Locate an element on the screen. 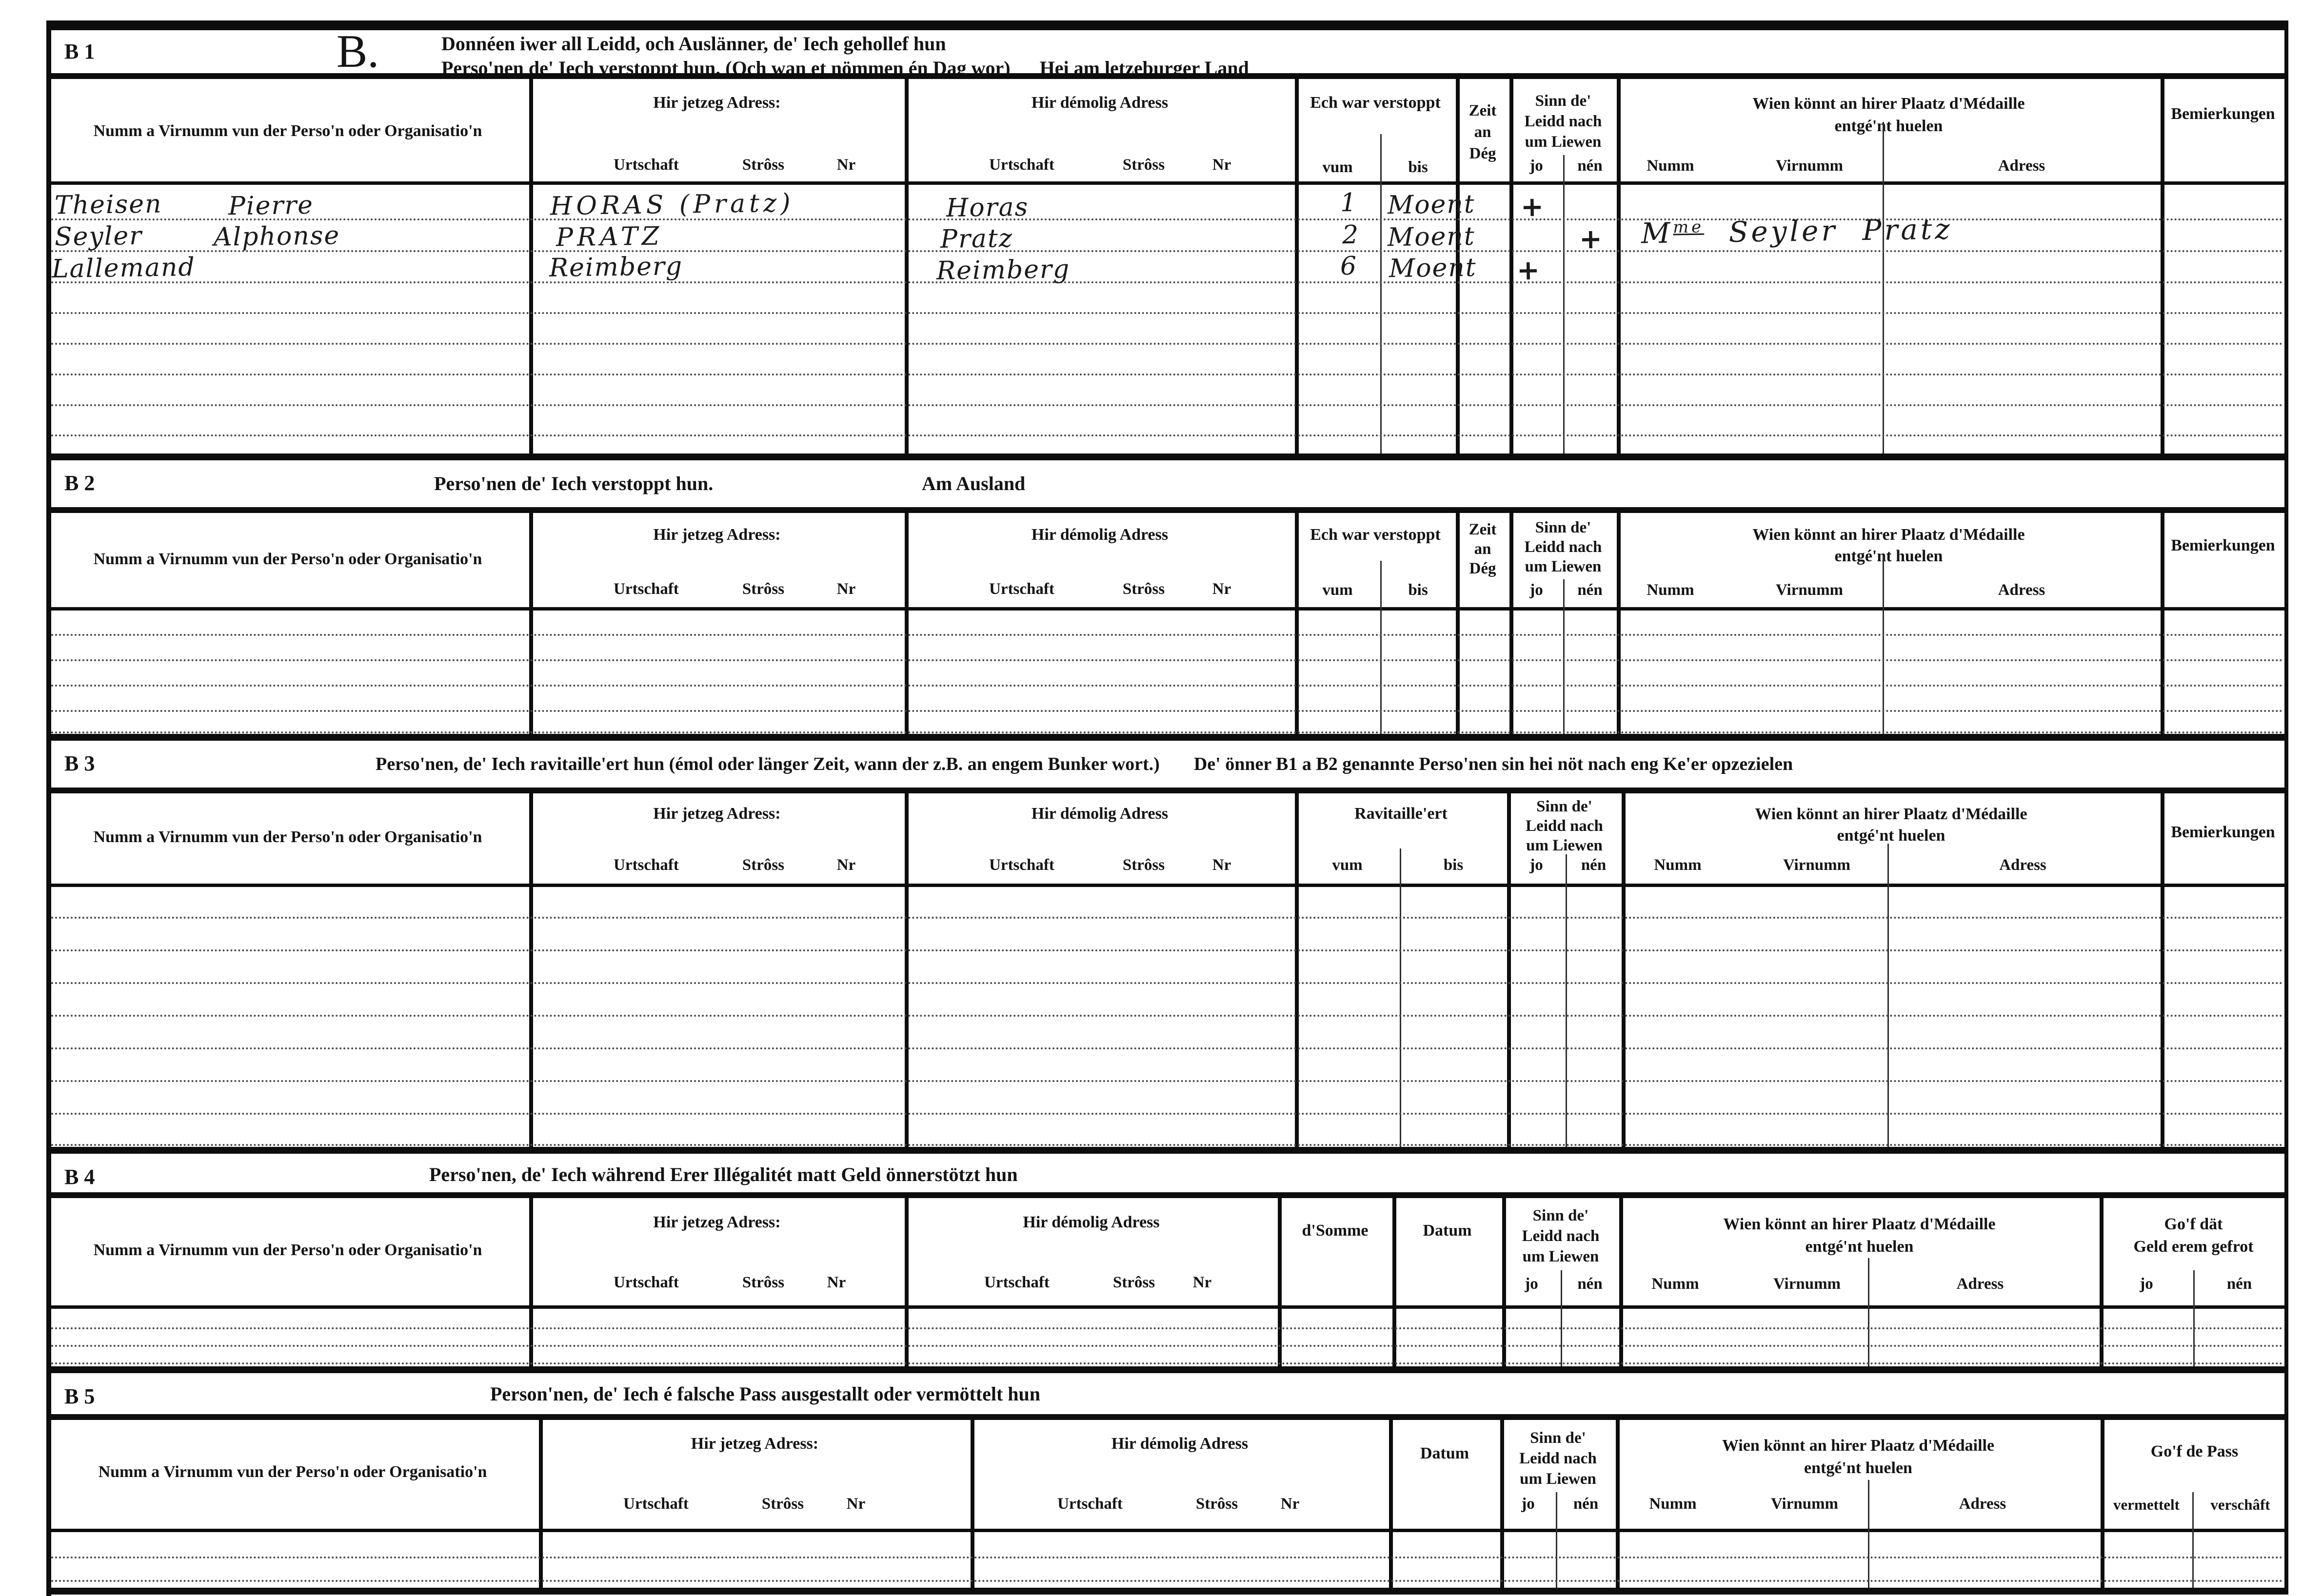 The height and width of the screenshot is (1596, 2302). b5-sub-stross: Strôss is located at coordinates (782, 1504).